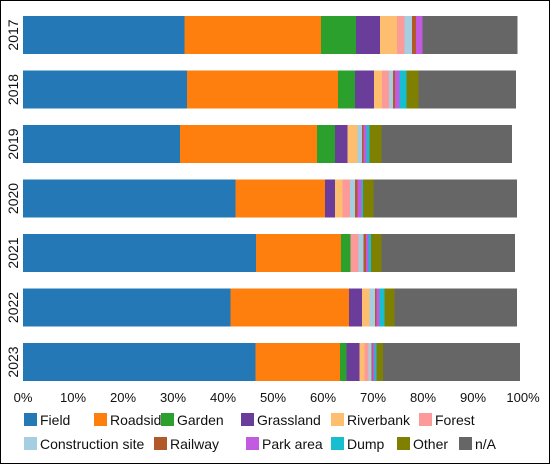  Describe the element at coordinates (379, 420) in the screenshot. I see `legend-label: Riverbank` at that location.